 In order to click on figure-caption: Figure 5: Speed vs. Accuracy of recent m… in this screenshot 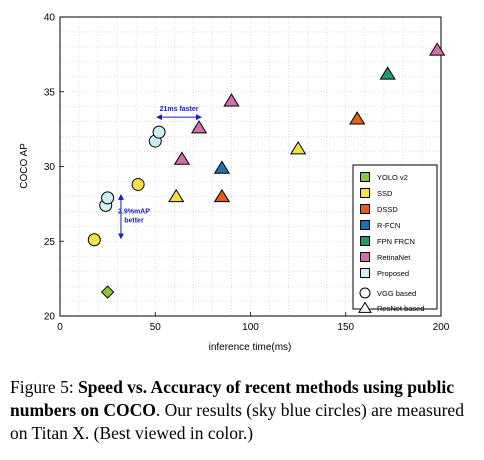, I will do `click(243, 410)`.